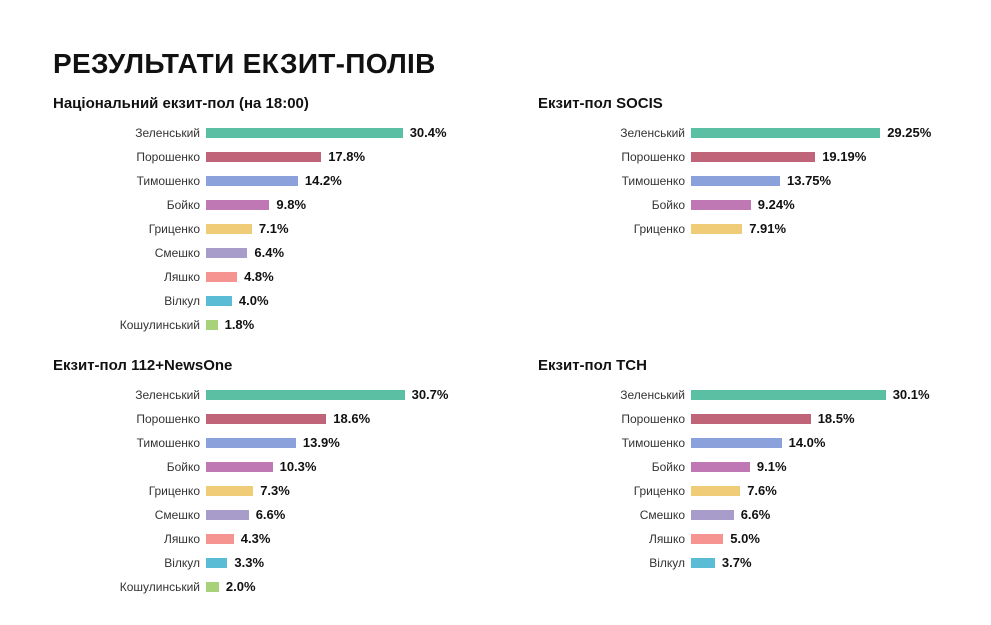 The image size is (991, 625). What do you see at coordinates (600, 103) in the screenshot?
I see `chart-title: Екзит-пол SOCIS` at bounding box center [600, 103].